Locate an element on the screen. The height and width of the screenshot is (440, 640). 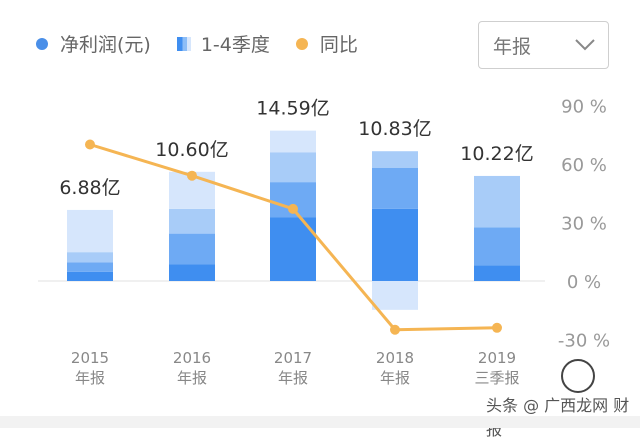
y2-tick-label: 60 % is located at coordinates (584, 165).